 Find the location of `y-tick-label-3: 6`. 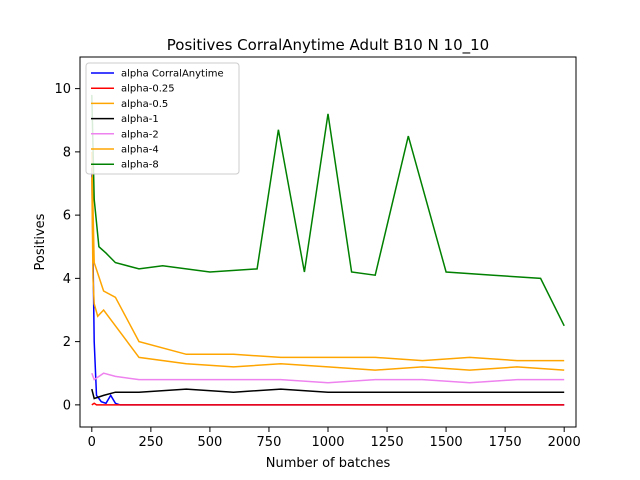

y-tick-label-3: 6 is located at coordinates (67, 216).